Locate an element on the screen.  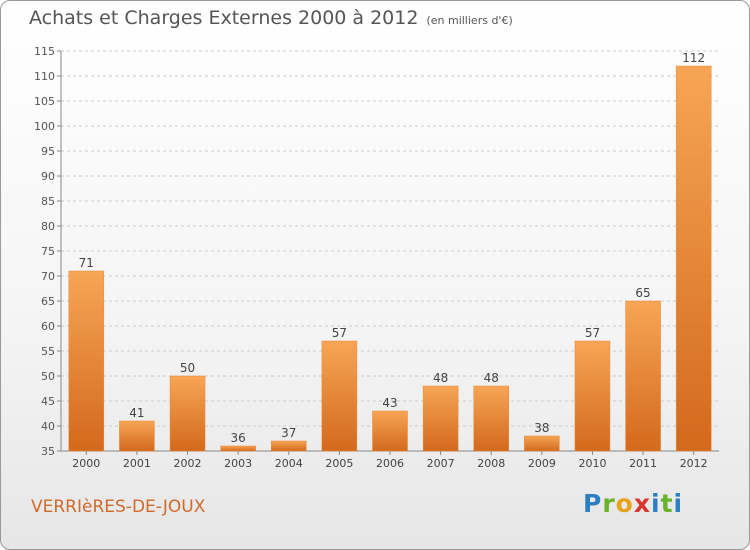
x-tick-label: 2003 is located at coordinates (238, 463).